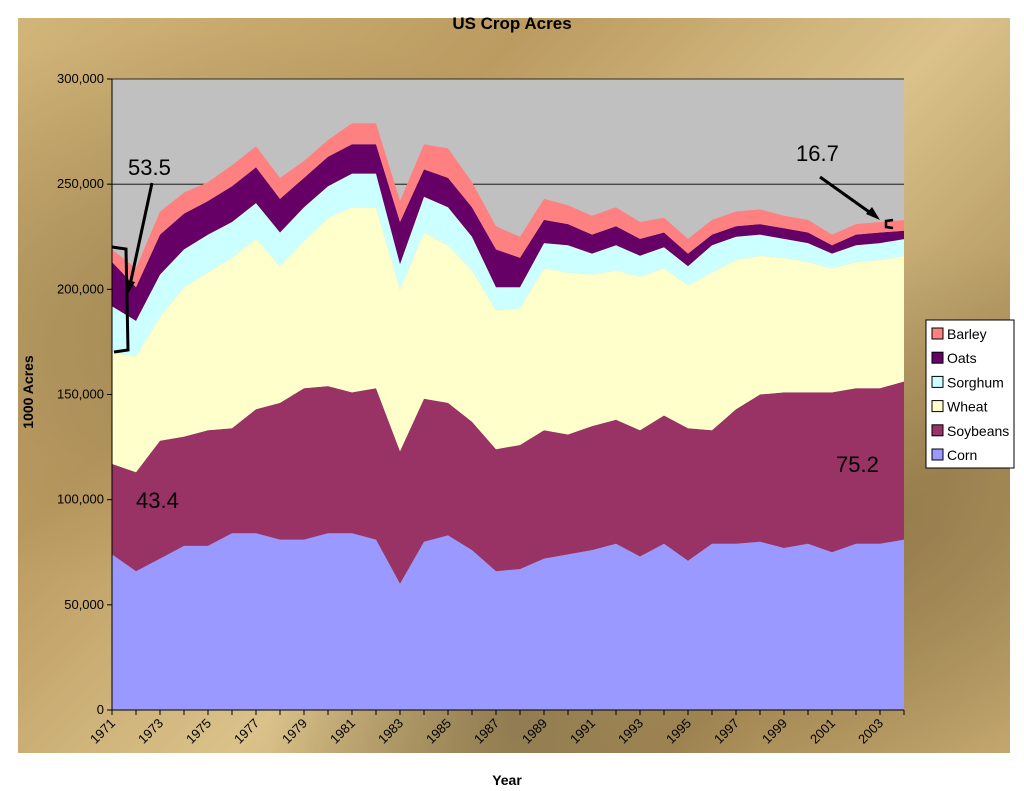  Describe the element at coordinates (774, 731) in the screenshot. I see `x-tick-label-1999: 1999` at that location.